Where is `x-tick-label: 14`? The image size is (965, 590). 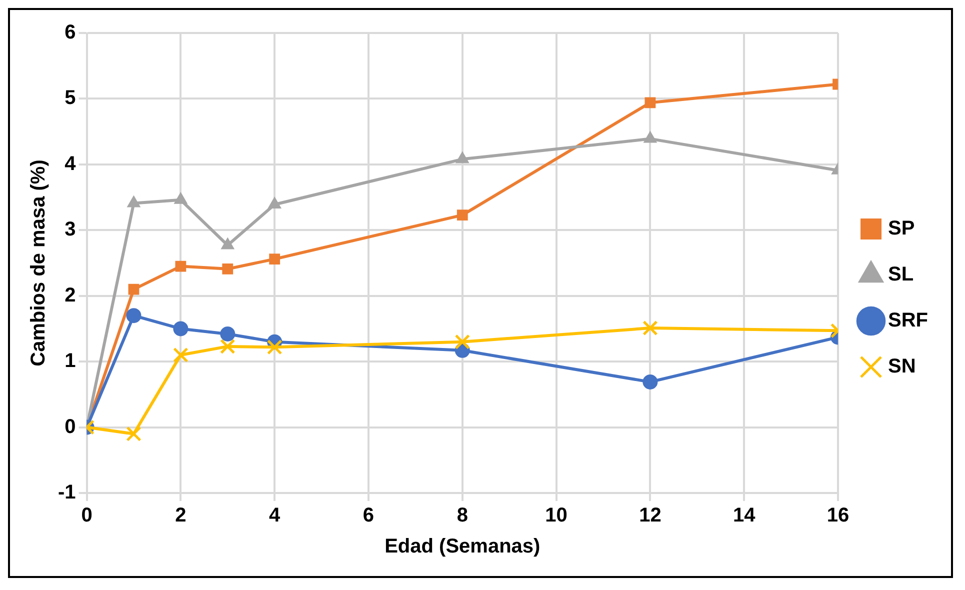
x-tick-label: 14 is located at coordinates (744, 515).